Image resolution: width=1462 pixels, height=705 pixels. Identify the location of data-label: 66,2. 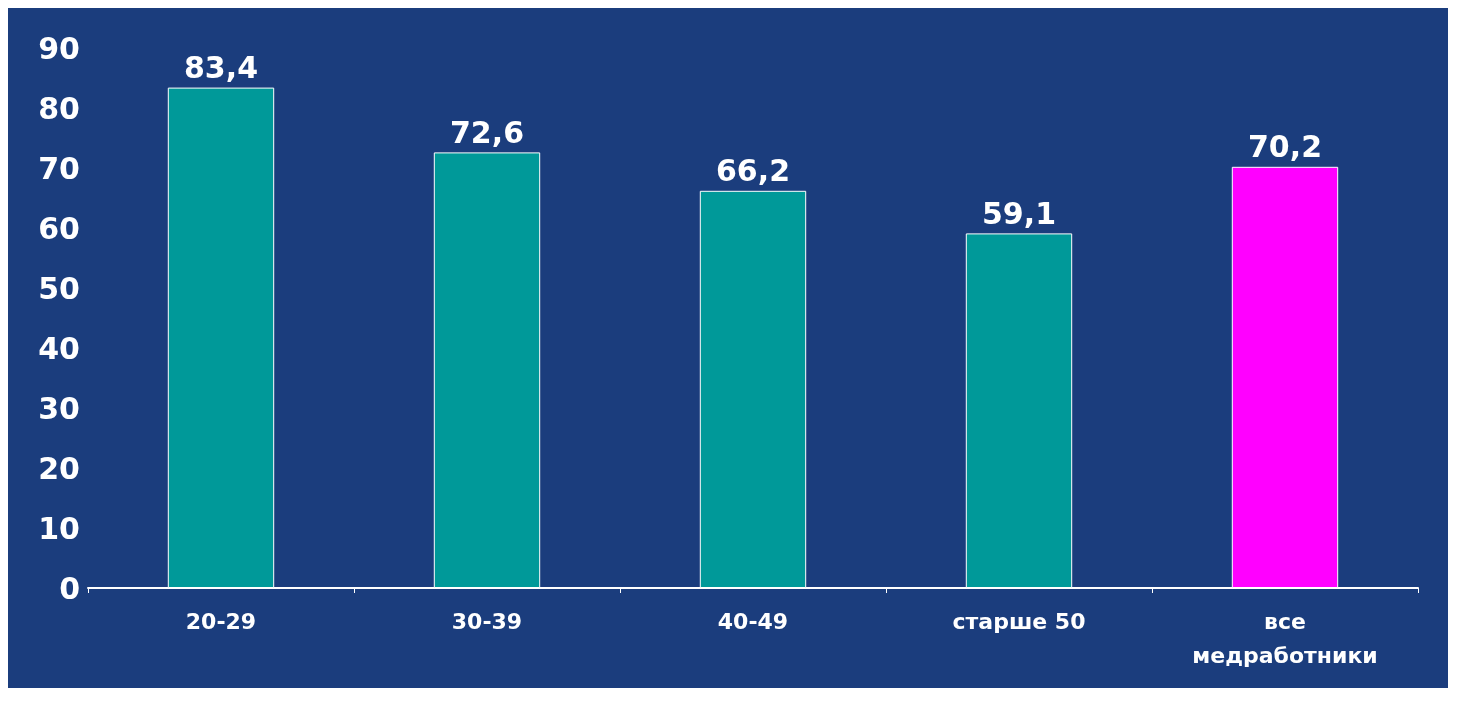
(753, 171).